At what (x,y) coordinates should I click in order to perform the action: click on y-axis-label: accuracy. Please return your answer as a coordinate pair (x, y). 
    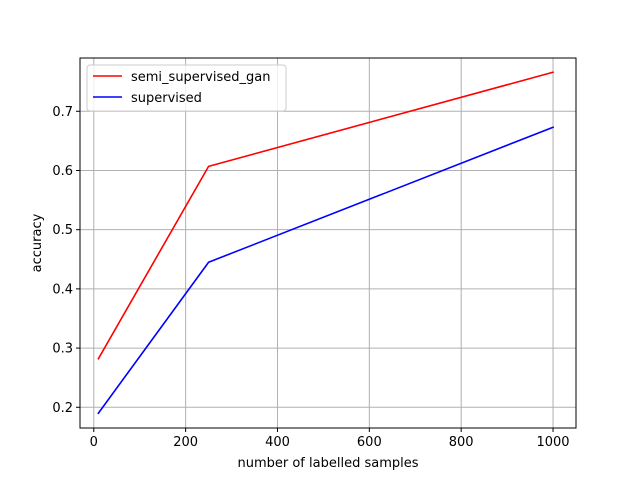
    Looking at the image, I should click on (37, 242).